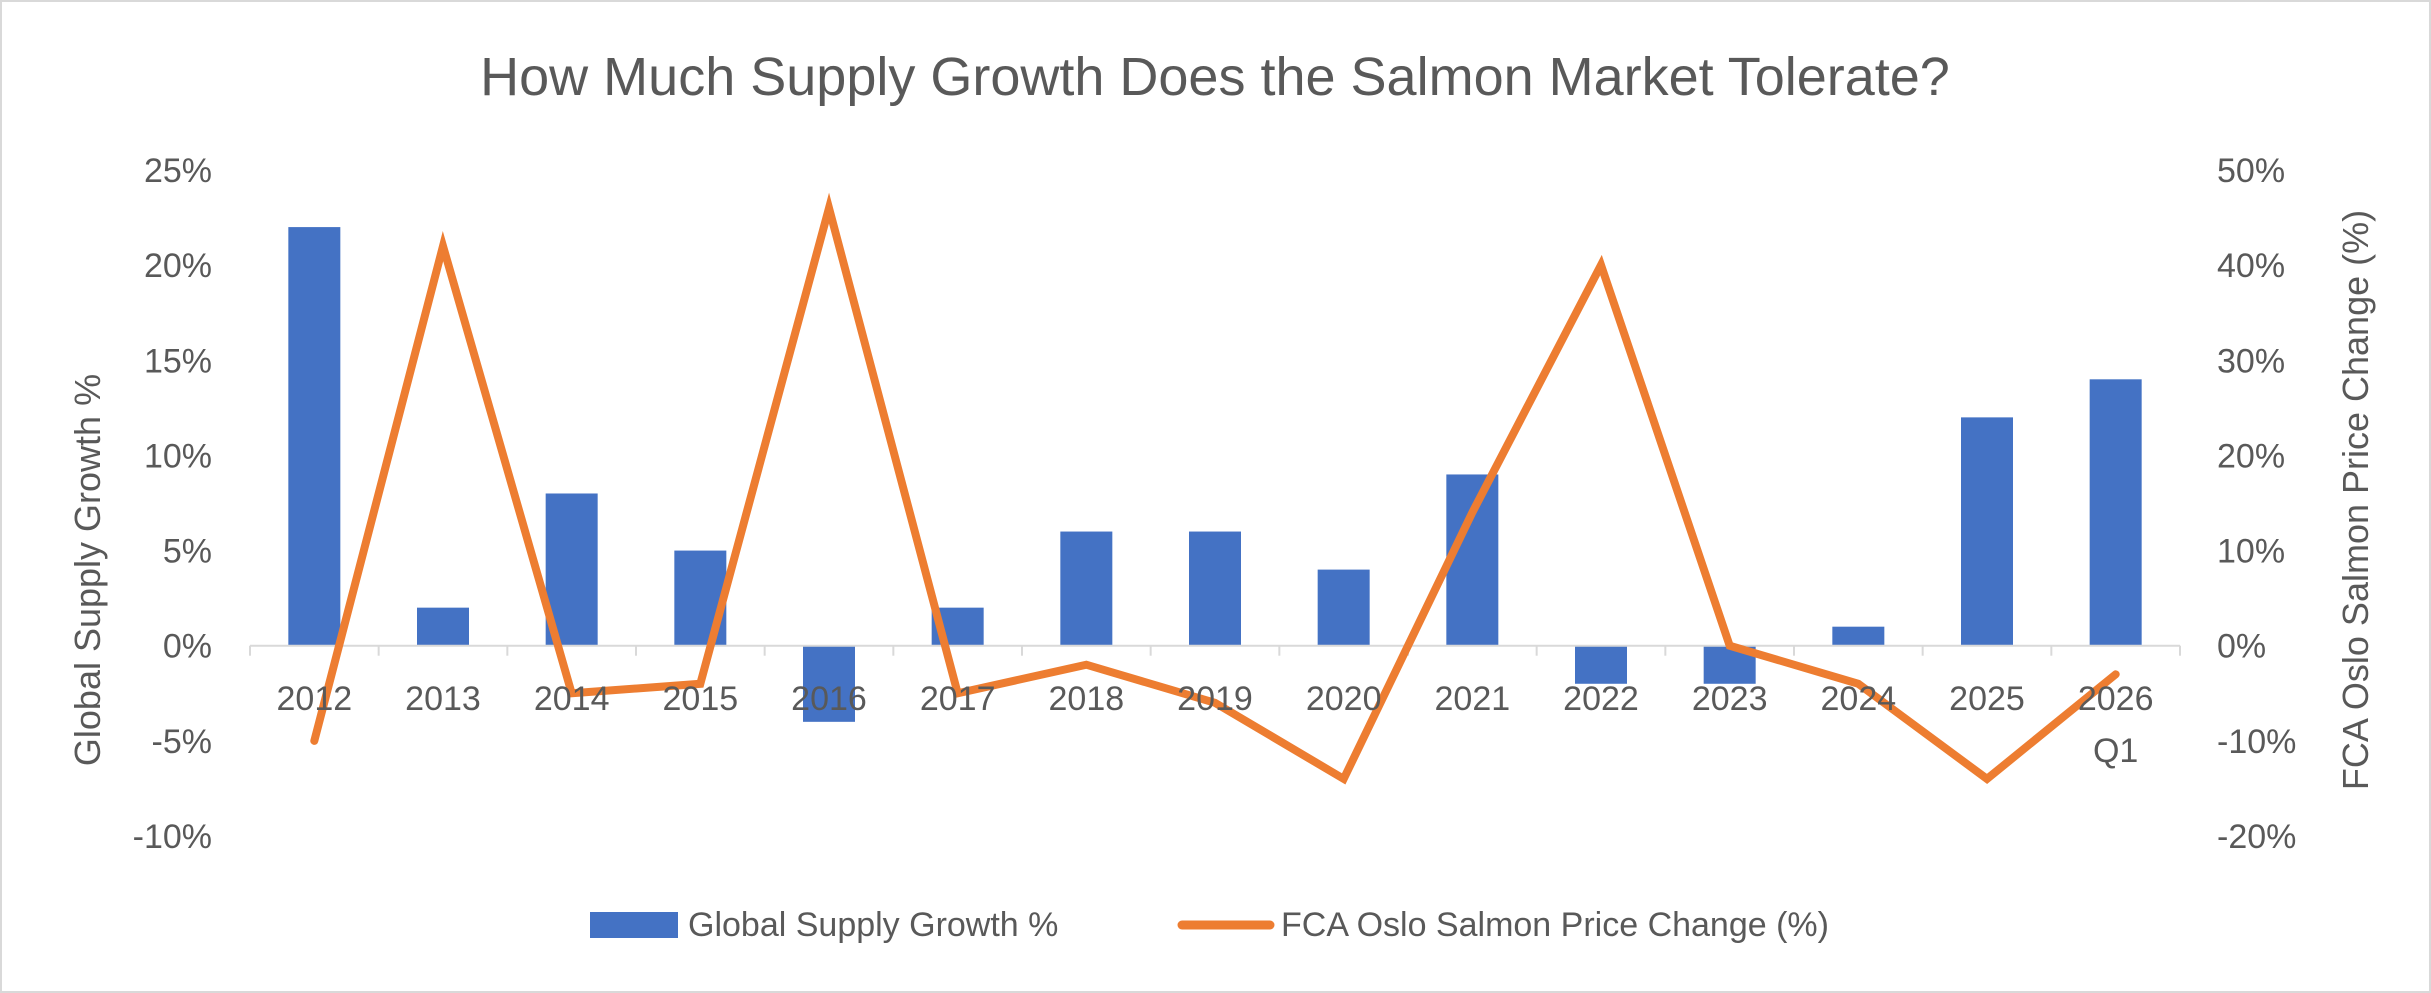  I want to click on right-tick-label: -20%, so click(2256, 837).